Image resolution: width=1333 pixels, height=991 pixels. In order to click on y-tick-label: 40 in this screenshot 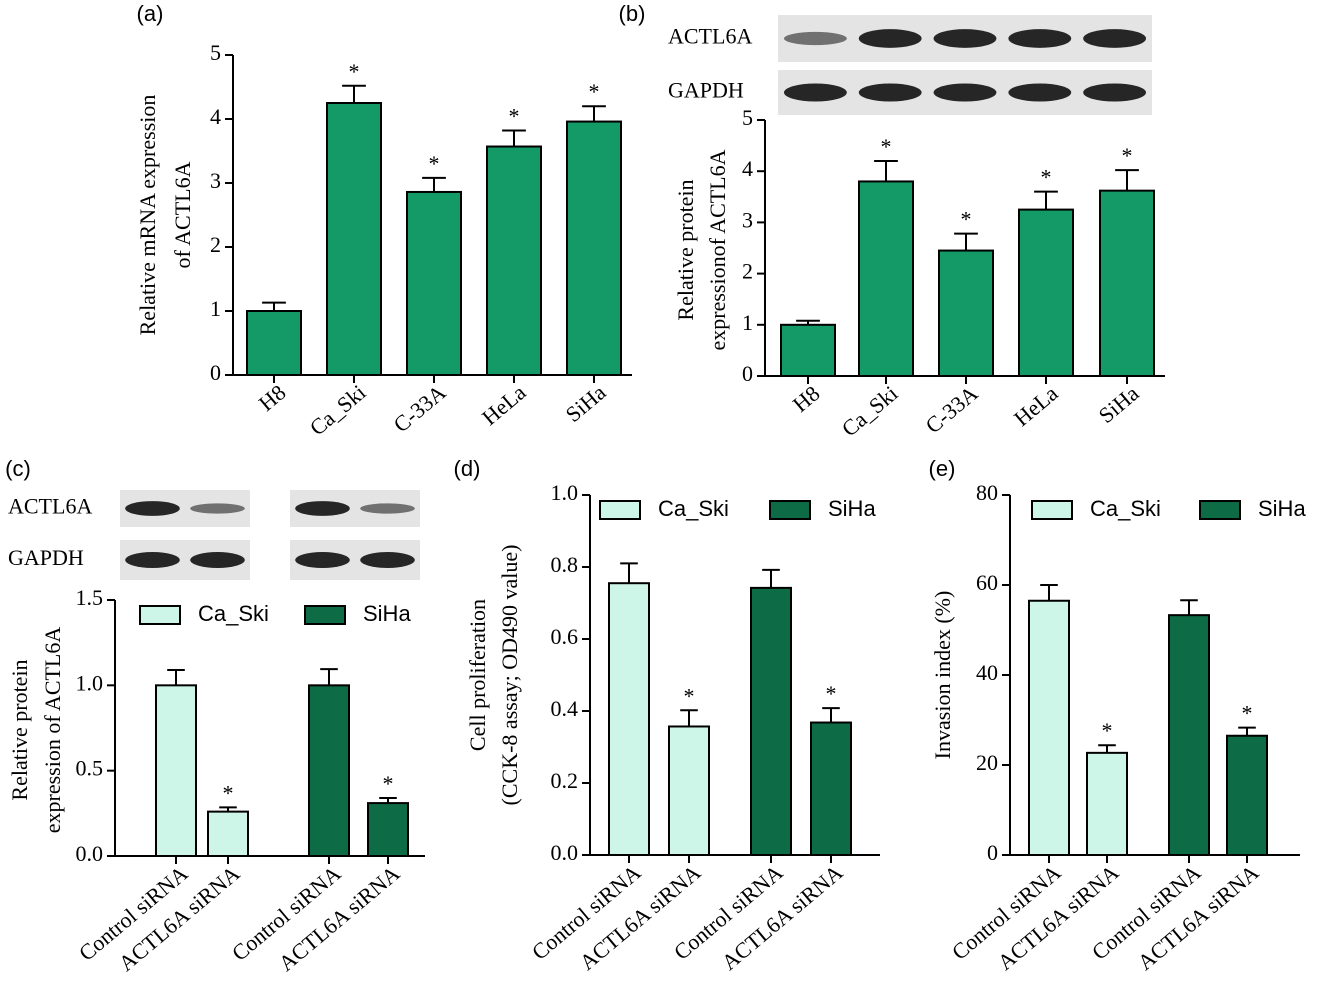, I will do `click(987, 672)`.